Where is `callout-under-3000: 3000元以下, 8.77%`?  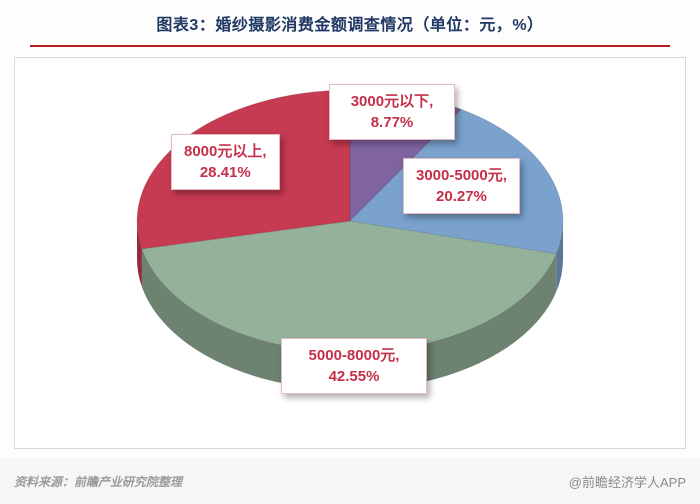
callout-under-3000: 3000元以下, 8.77% is located at coordinates (392, 112).